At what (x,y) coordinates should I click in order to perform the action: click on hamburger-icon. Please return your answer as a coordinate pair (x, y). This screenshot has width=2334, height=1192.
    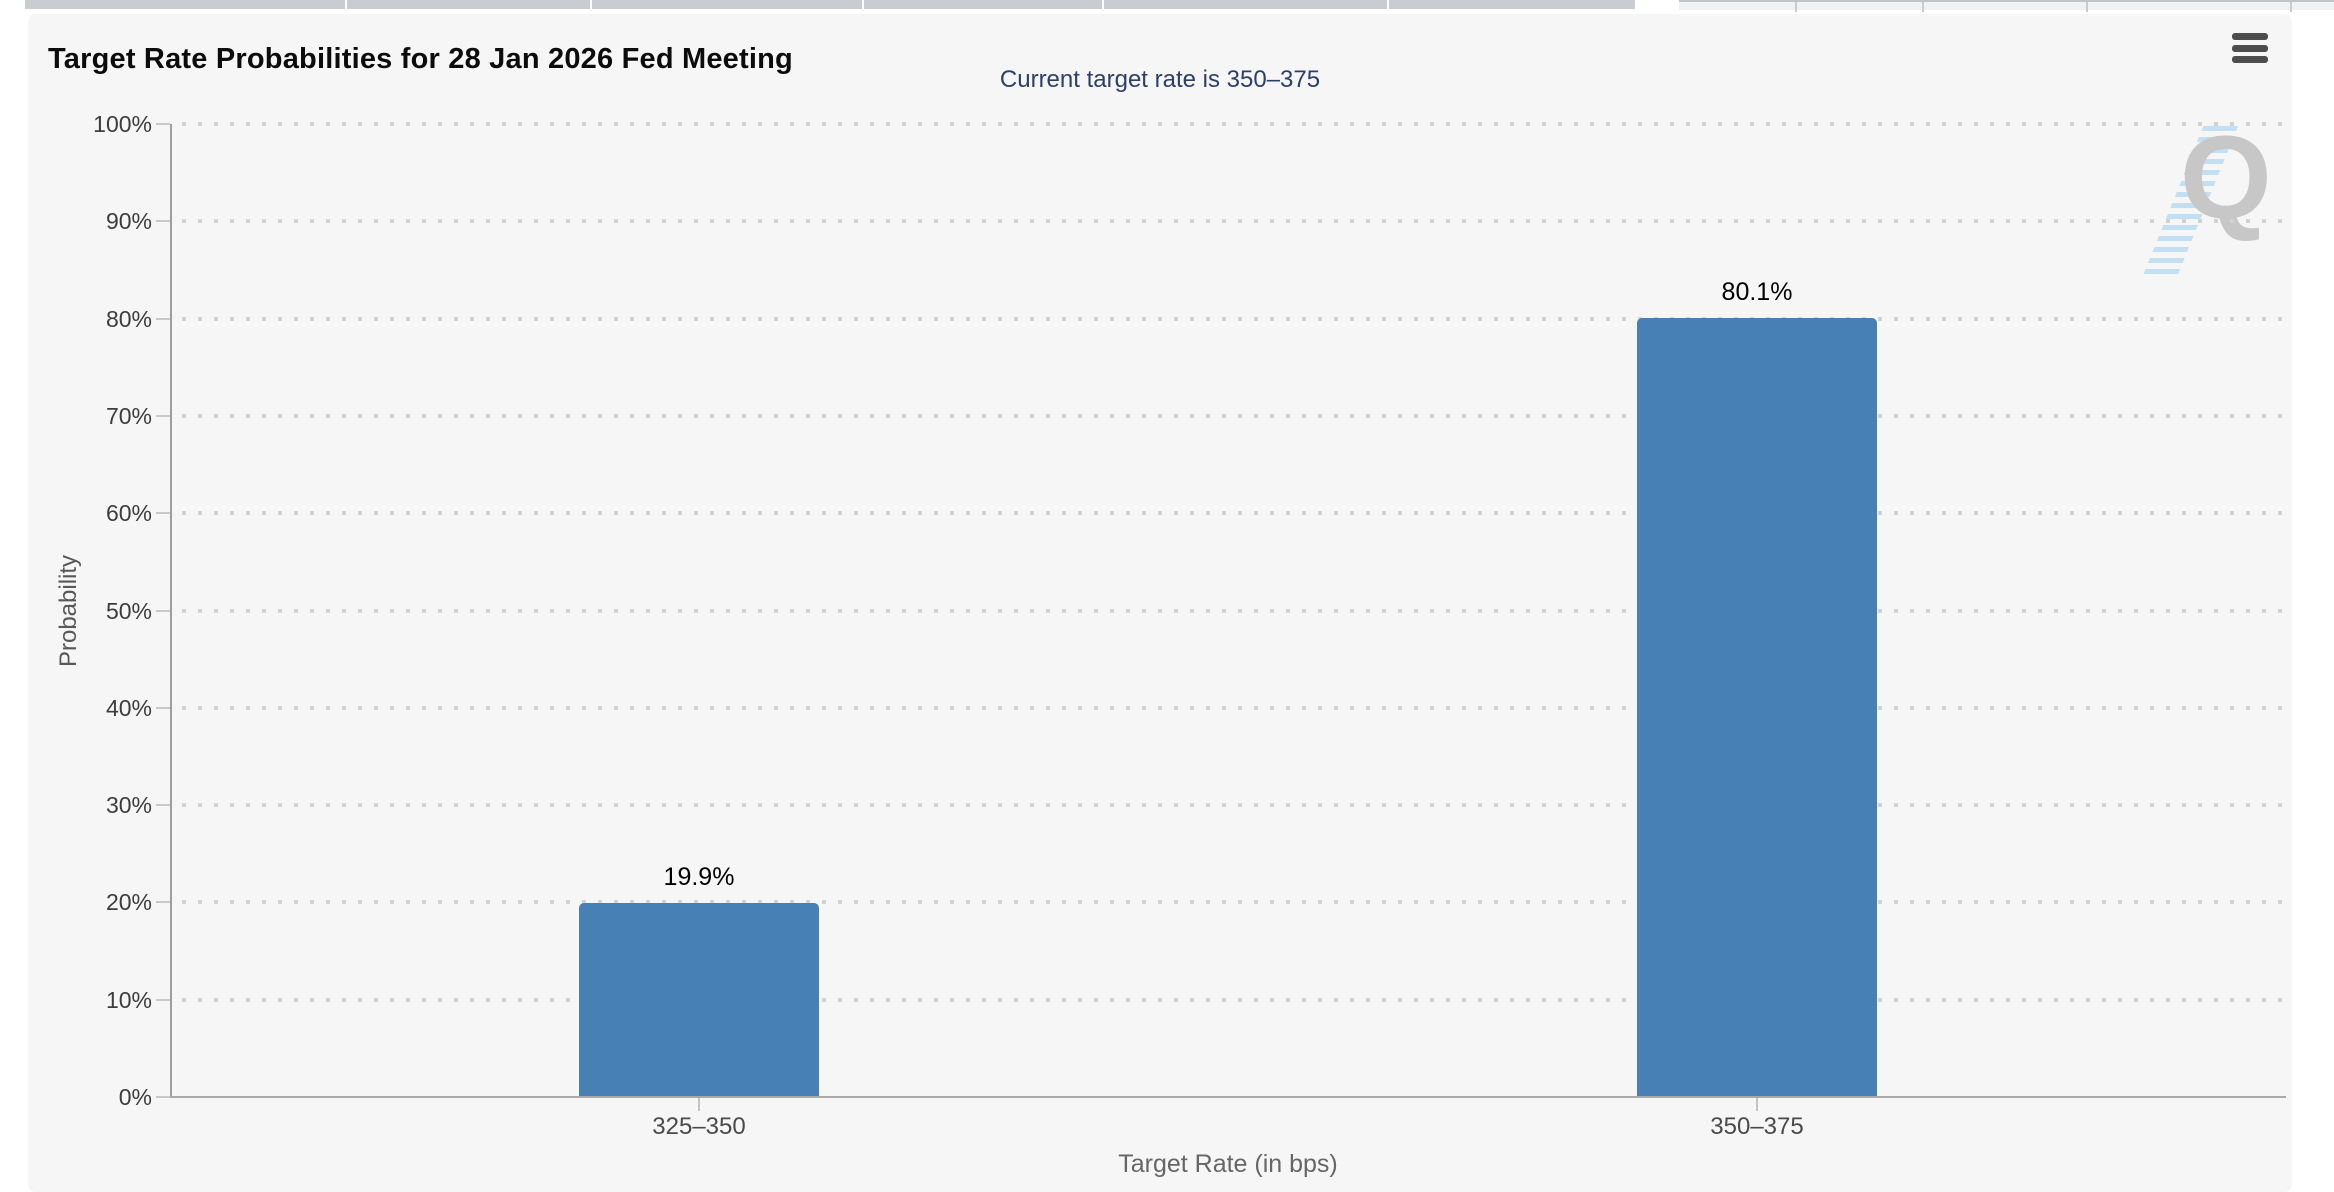
    Looking at the image, I should click on (2250, 48).